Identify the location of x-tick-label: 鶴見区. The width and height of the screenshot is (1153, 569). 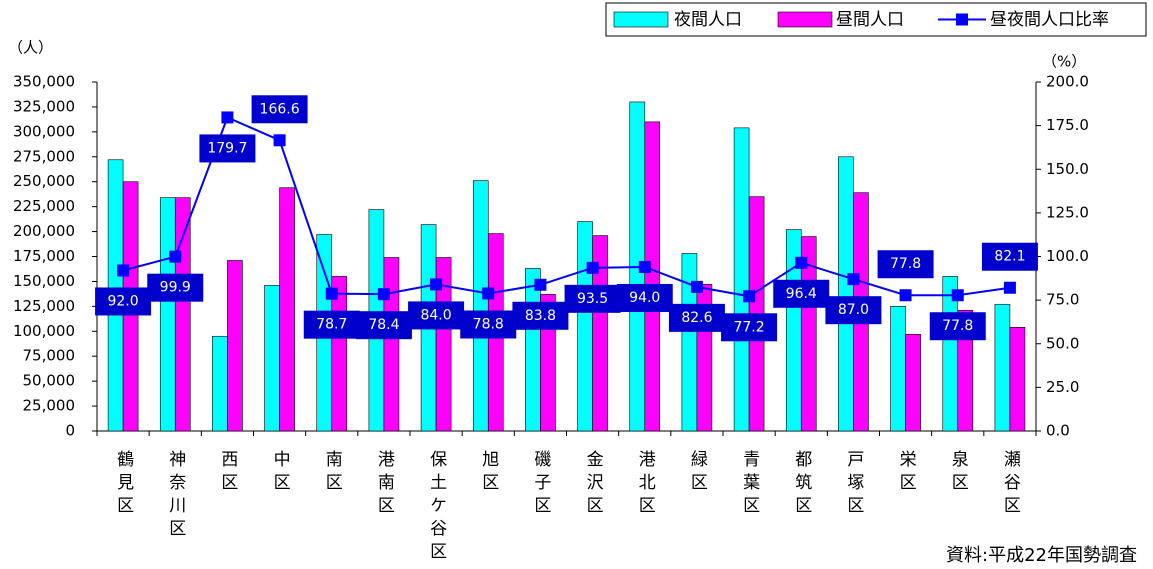
(123, 484).